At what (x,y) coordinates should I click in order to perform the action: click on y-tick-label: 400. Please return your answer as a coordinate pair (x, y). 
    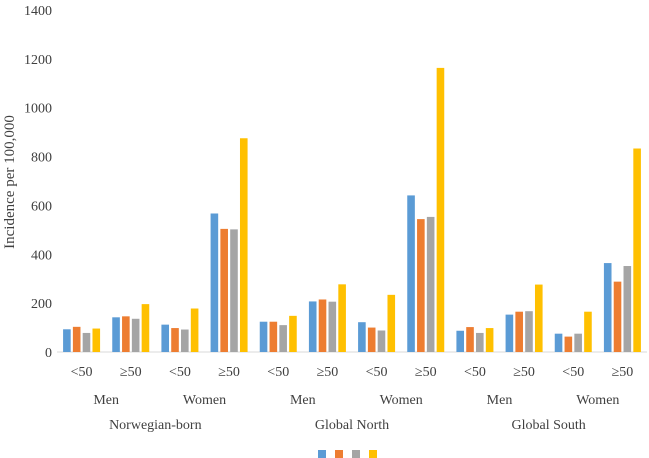
    Looking at the image, I should click on (41, 255).